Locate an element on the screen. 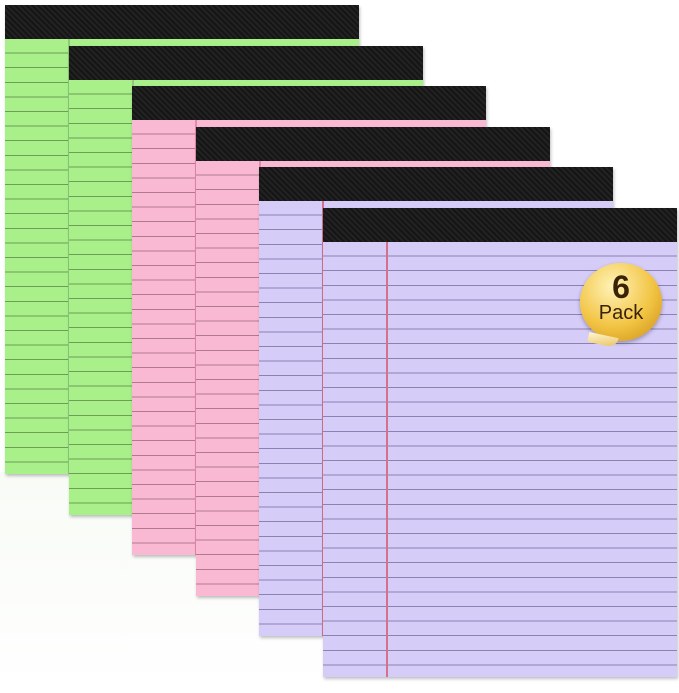 The width and height of the screenshot is (679, 693). pack-count-badge: 6 Pack is located at coordinates (621, 306).